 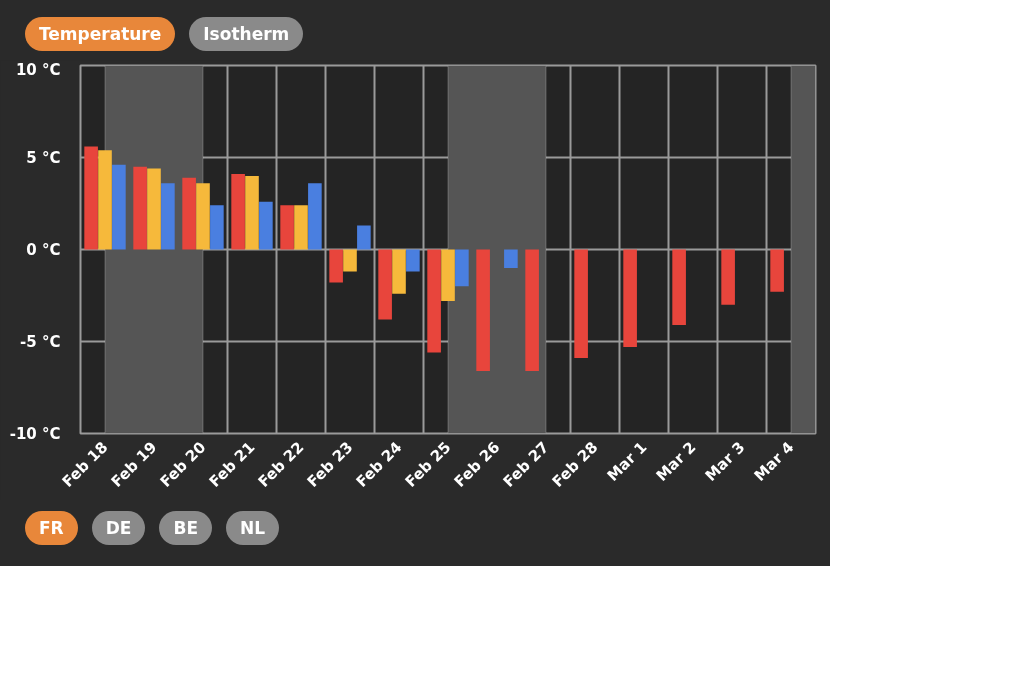 What do you see at coordinates (51, 528) in the screenshot?
I see `text: FR` at bounding box center [51, 528].